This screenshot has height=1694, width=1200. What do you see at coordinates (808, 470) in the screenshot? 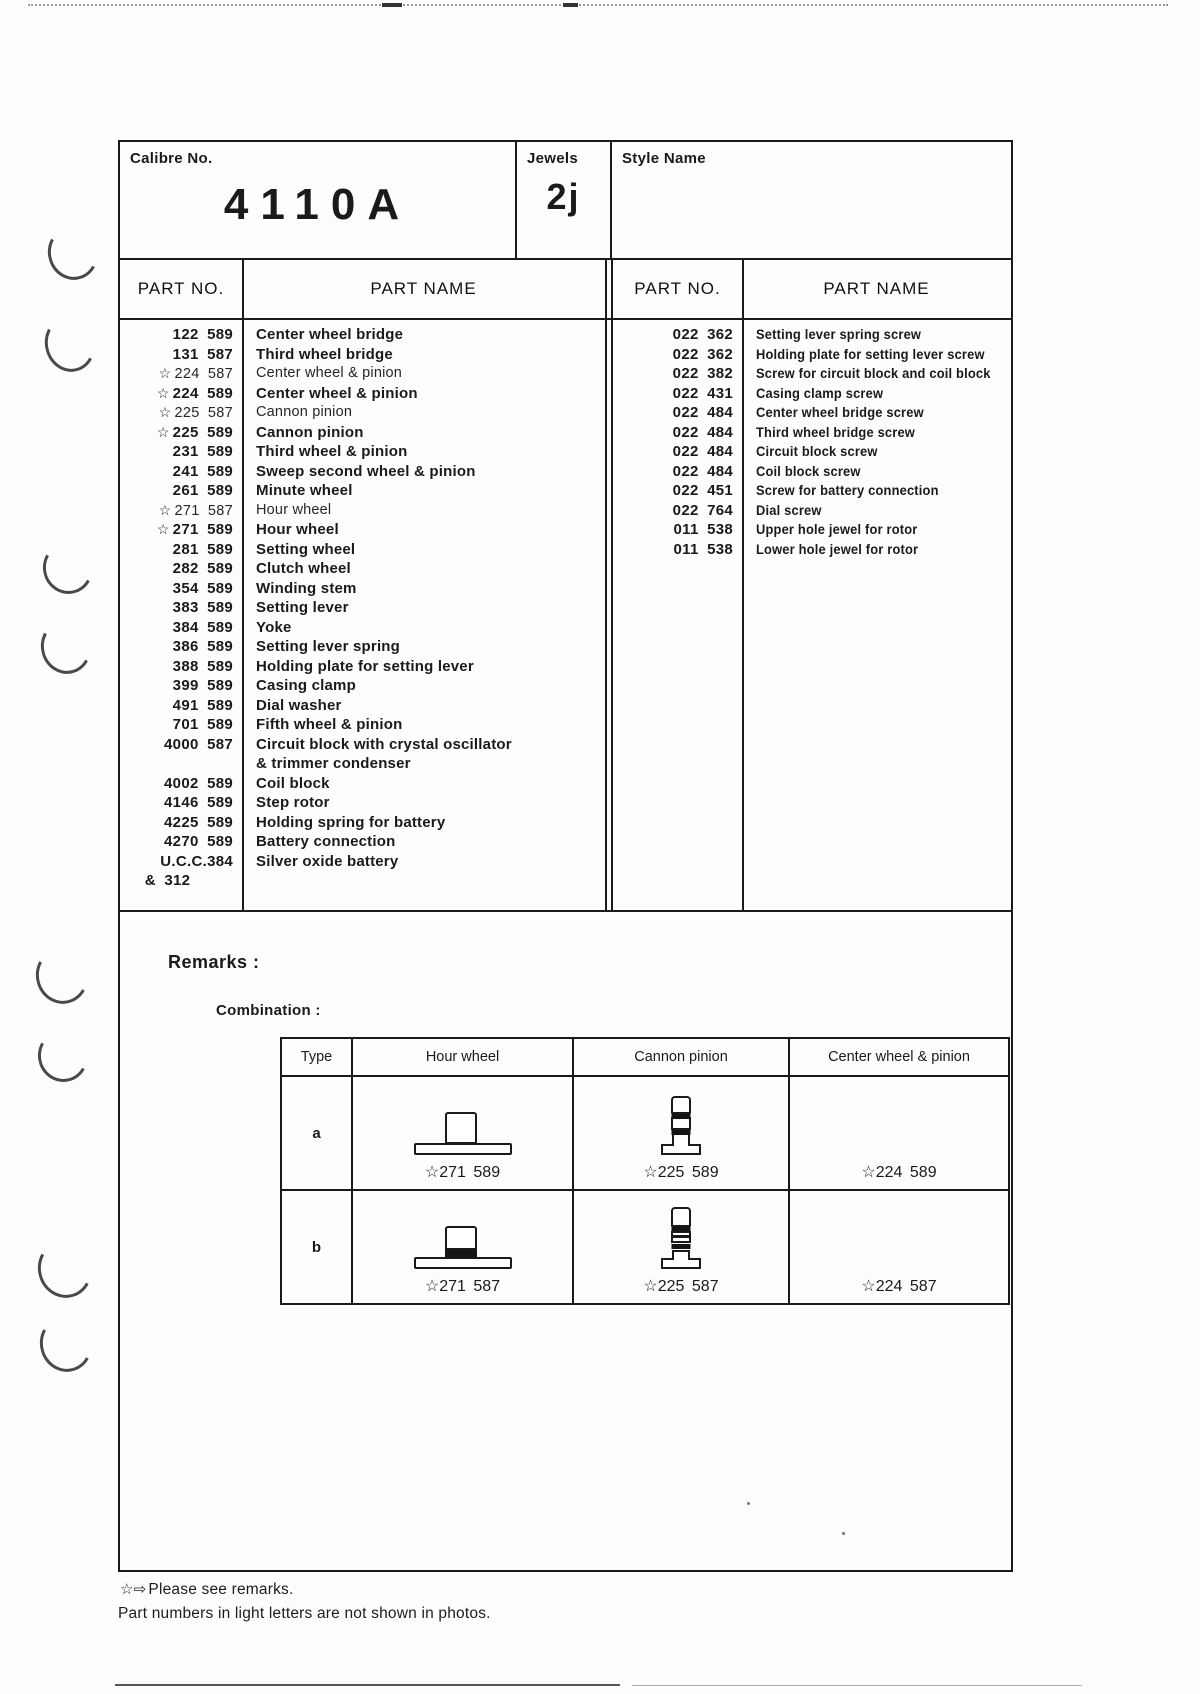
I see `part-name: Coil block screw` at bounding box center [808, 470].